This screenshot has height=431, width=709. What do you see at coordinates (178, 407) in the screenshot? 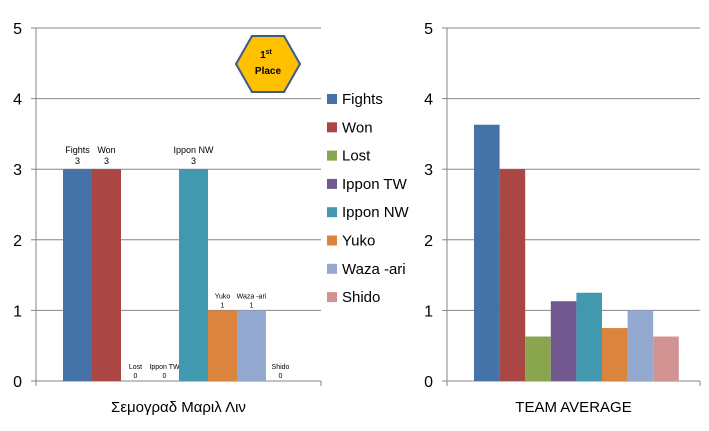
I see `x-axis-label: Σεμογραδ Μαριλ Λιν` at bounding box center [178, 407].